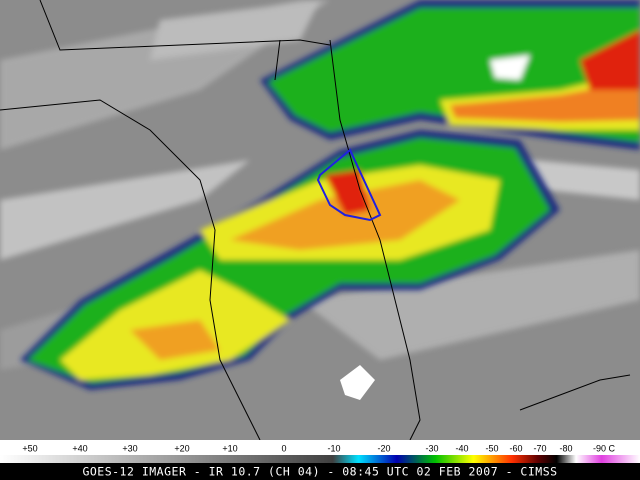  What do you see at coordinates (539, 448) in the screenshot?
I see `colorbar-label: -70` at bounding box center [539, 448].